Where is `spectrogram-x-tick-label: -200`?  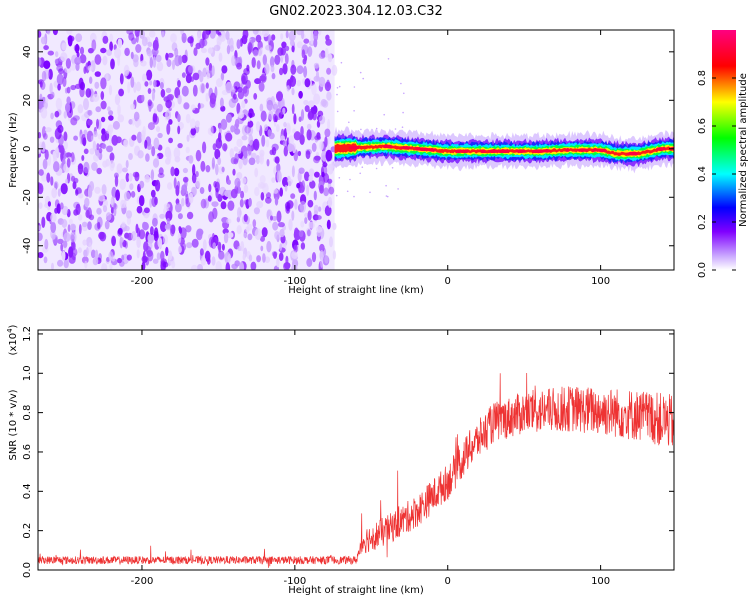
spectrogram-x-tick-label: -200 is located at coordinates (142, 281).